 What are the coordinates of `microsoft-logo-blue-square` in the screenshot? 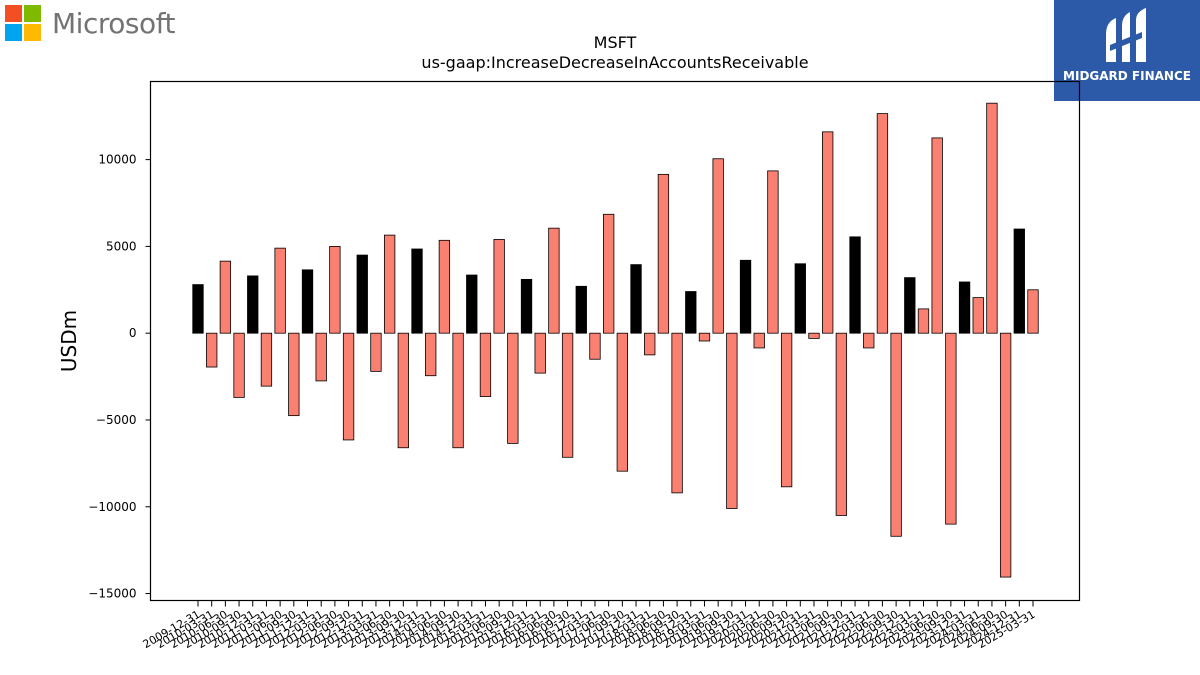 It's located at (13, 32).